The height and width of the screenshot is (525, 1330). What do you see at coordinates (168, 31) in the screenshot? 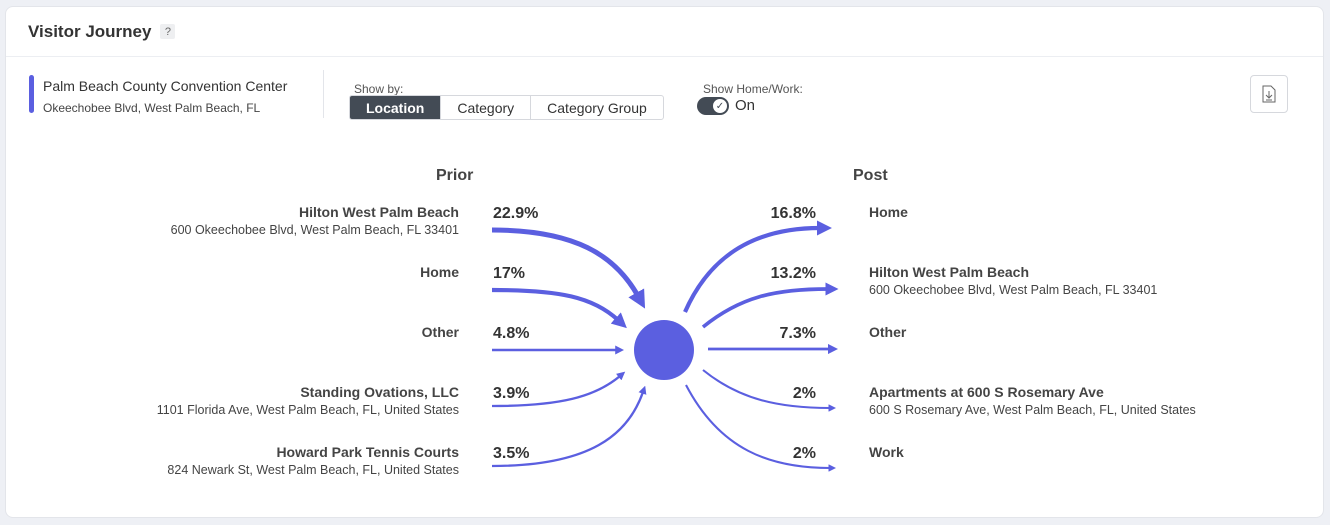
I see `help-icon: ?` at bounding box center [168, 31].